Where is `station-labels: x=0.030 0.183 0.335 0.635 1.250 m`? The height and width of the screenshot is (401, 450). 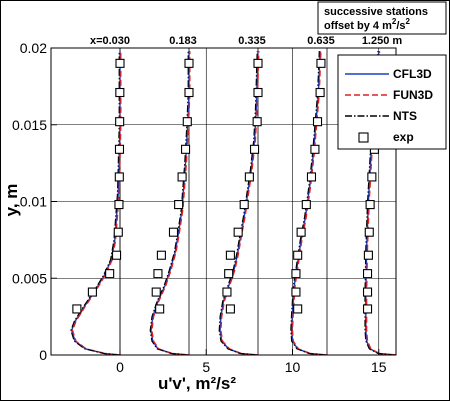 station-labels: x=0.030 0.183 0.335 0.635 1.250 m is located at coordinates (246, 41).